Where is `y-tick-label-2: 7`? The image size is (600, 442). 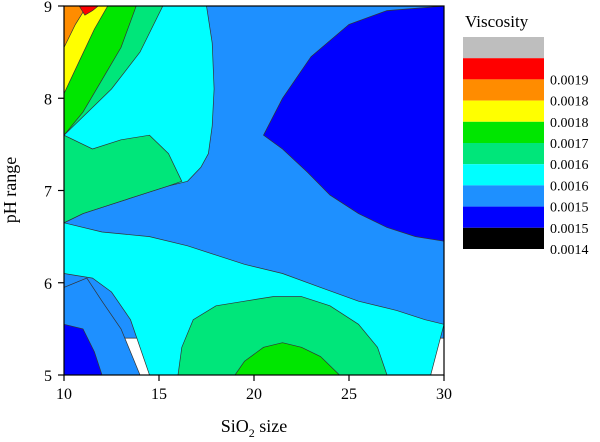
y-tick-label-2: 7 is located at coordinates (48, 192).